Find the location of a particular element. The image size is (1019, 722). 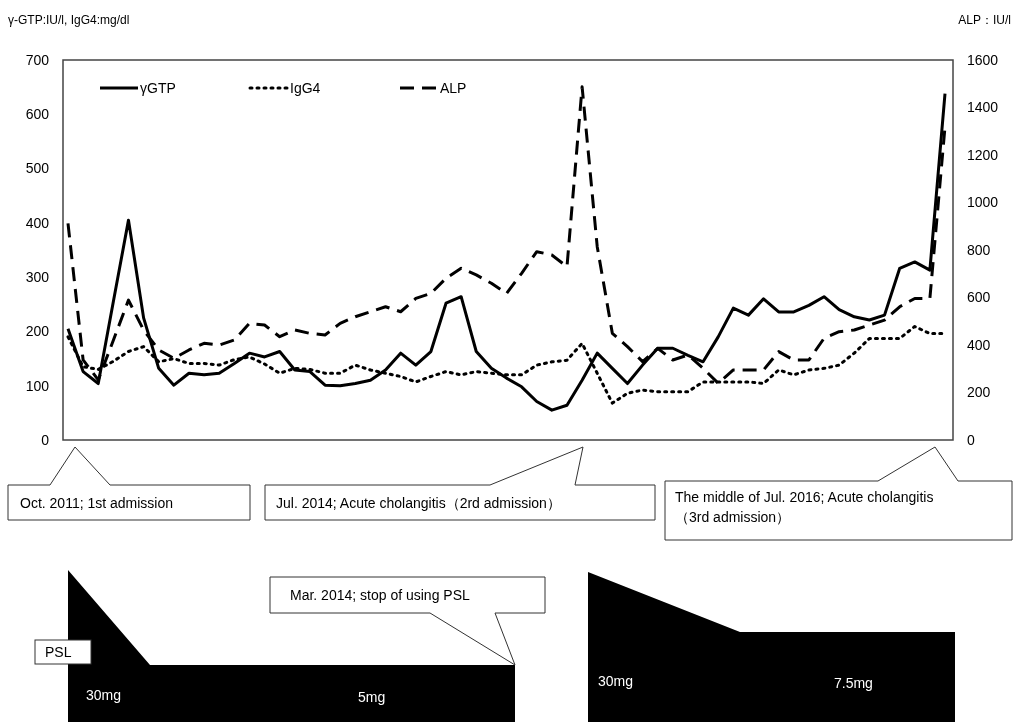

legend-label: γGTP is located at coordinates (158, 87).